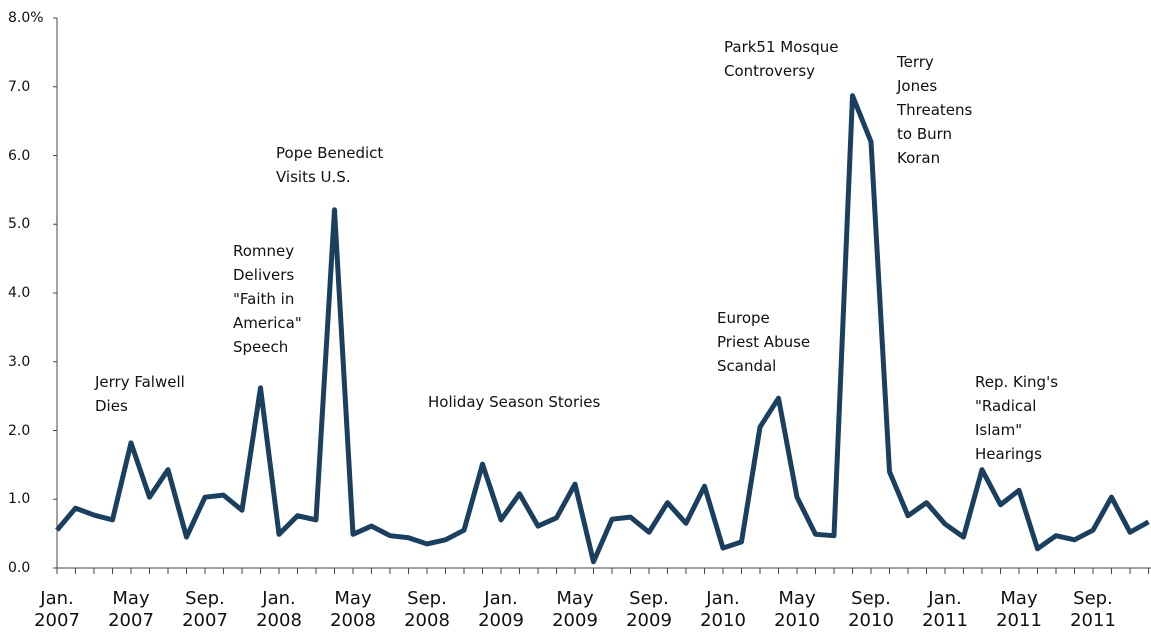 This screenshot has height=635, width=1151. Describe the element at coordinates (19, 499) in the screenshot. I see `y-tick-label: 1.0` at that location.